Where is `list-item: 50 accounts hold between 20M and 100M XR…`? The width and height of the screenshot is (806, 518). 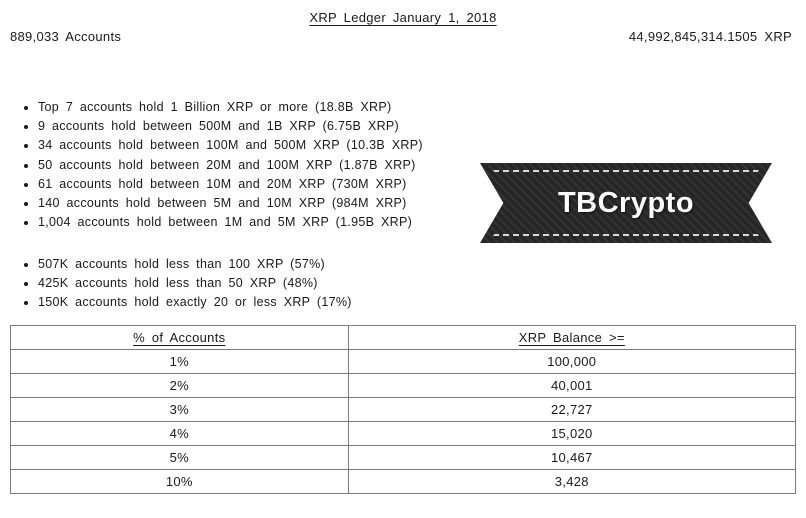
list-item: 50 accounts hold between 20M and 100M XR… is located at coordinates (230, 165).